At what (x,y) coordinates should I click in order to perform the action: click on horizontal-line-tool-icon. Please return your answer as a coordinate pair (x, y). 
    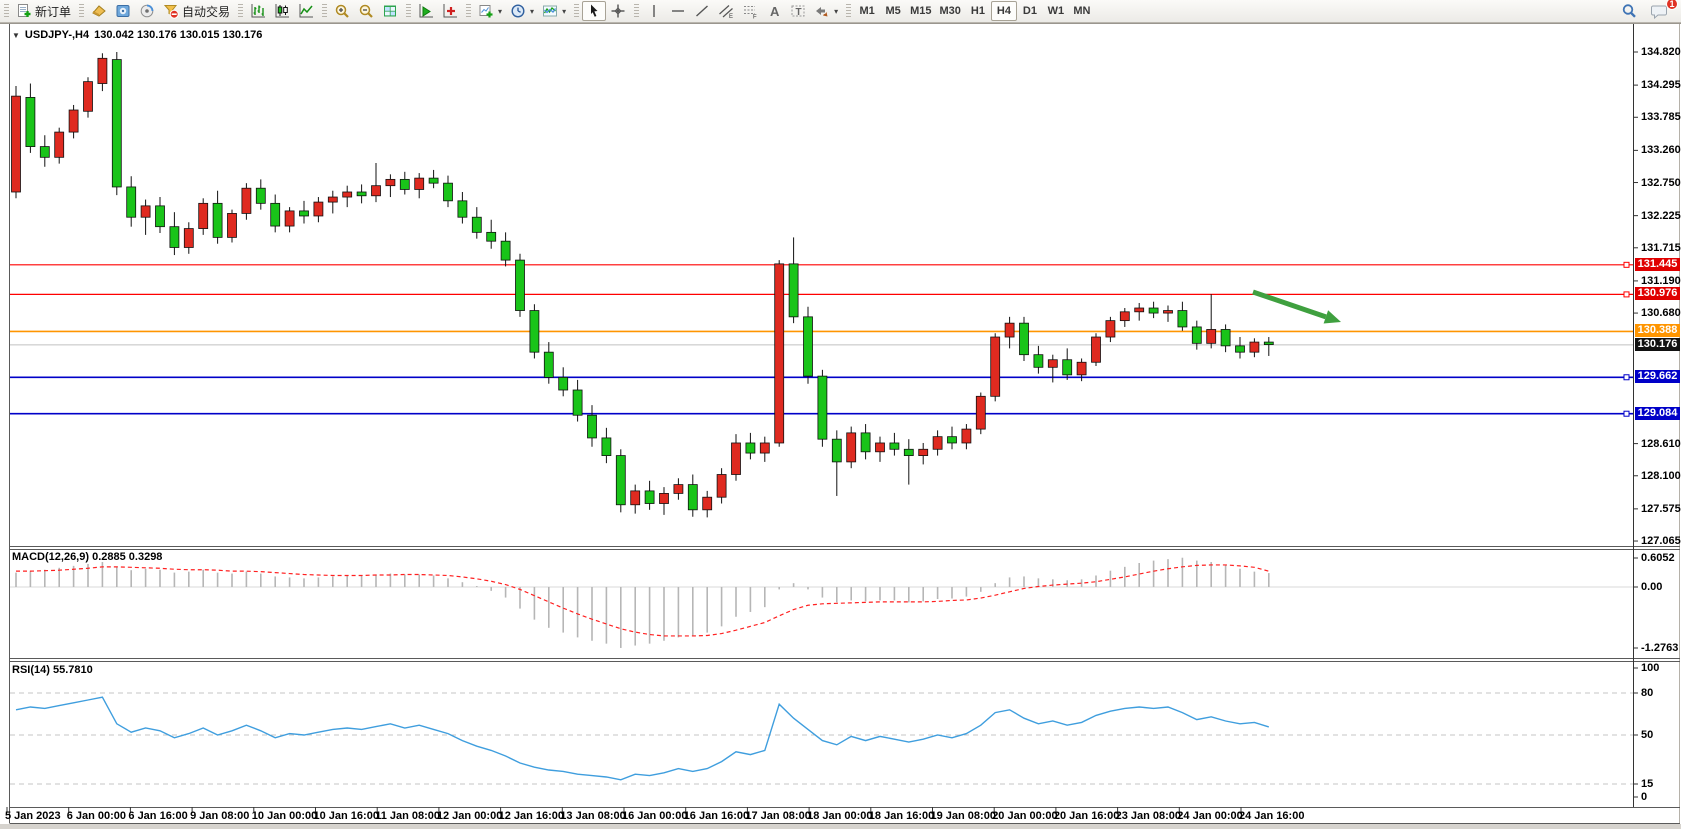
    Looking at the image, I should click on (678, 11).